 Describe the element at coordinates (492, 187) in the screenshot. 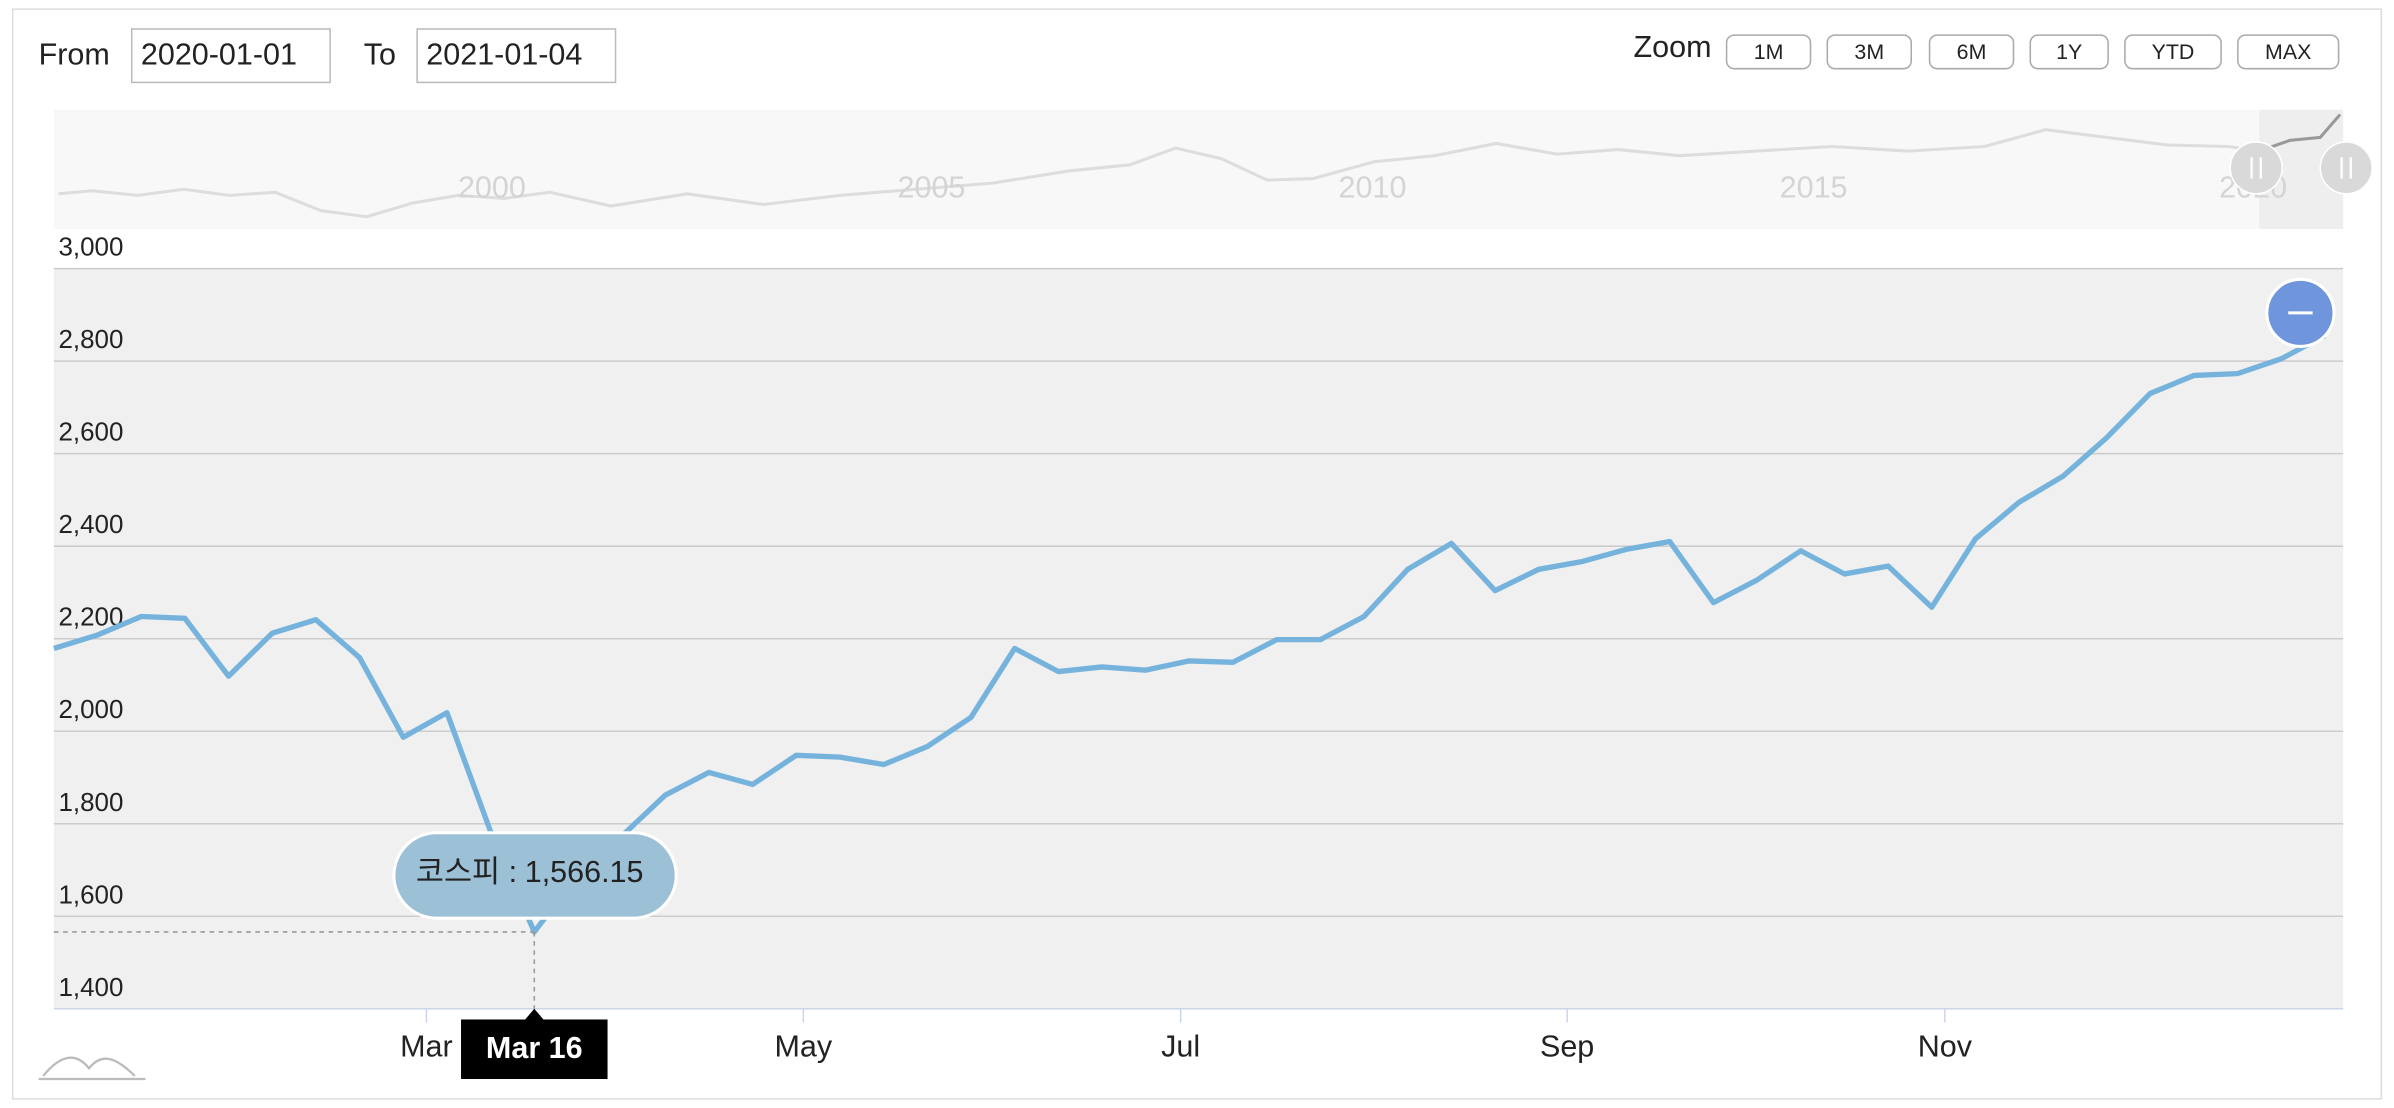

I see `navigator-label: 2000` at that location.